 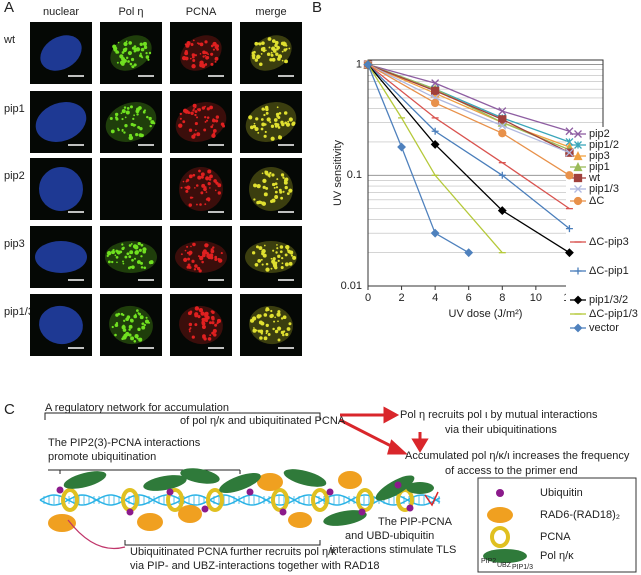 I want to click on row-label: pip3, so click(x=14, y=244).